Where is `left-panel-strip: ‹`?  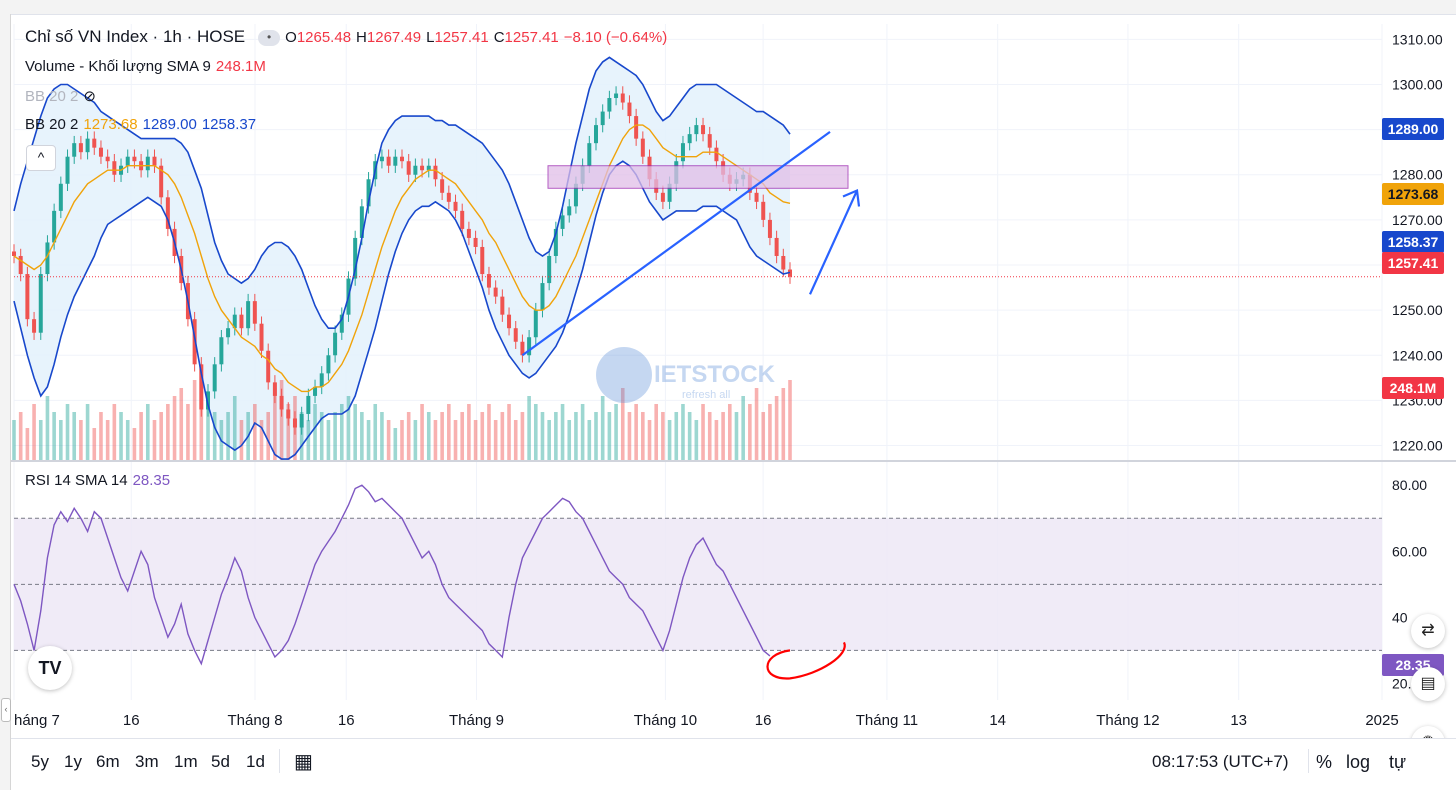
left-panel-strip: ‹ is located at coordinates (5, 402).